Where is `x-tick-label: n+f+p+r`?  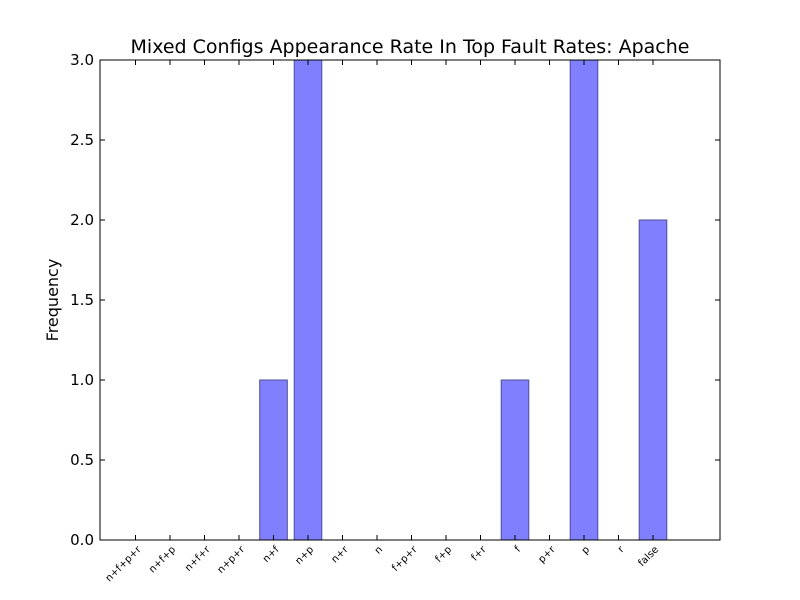
x-tick-label: n+f+p+r is located at coordinates (124, 564).